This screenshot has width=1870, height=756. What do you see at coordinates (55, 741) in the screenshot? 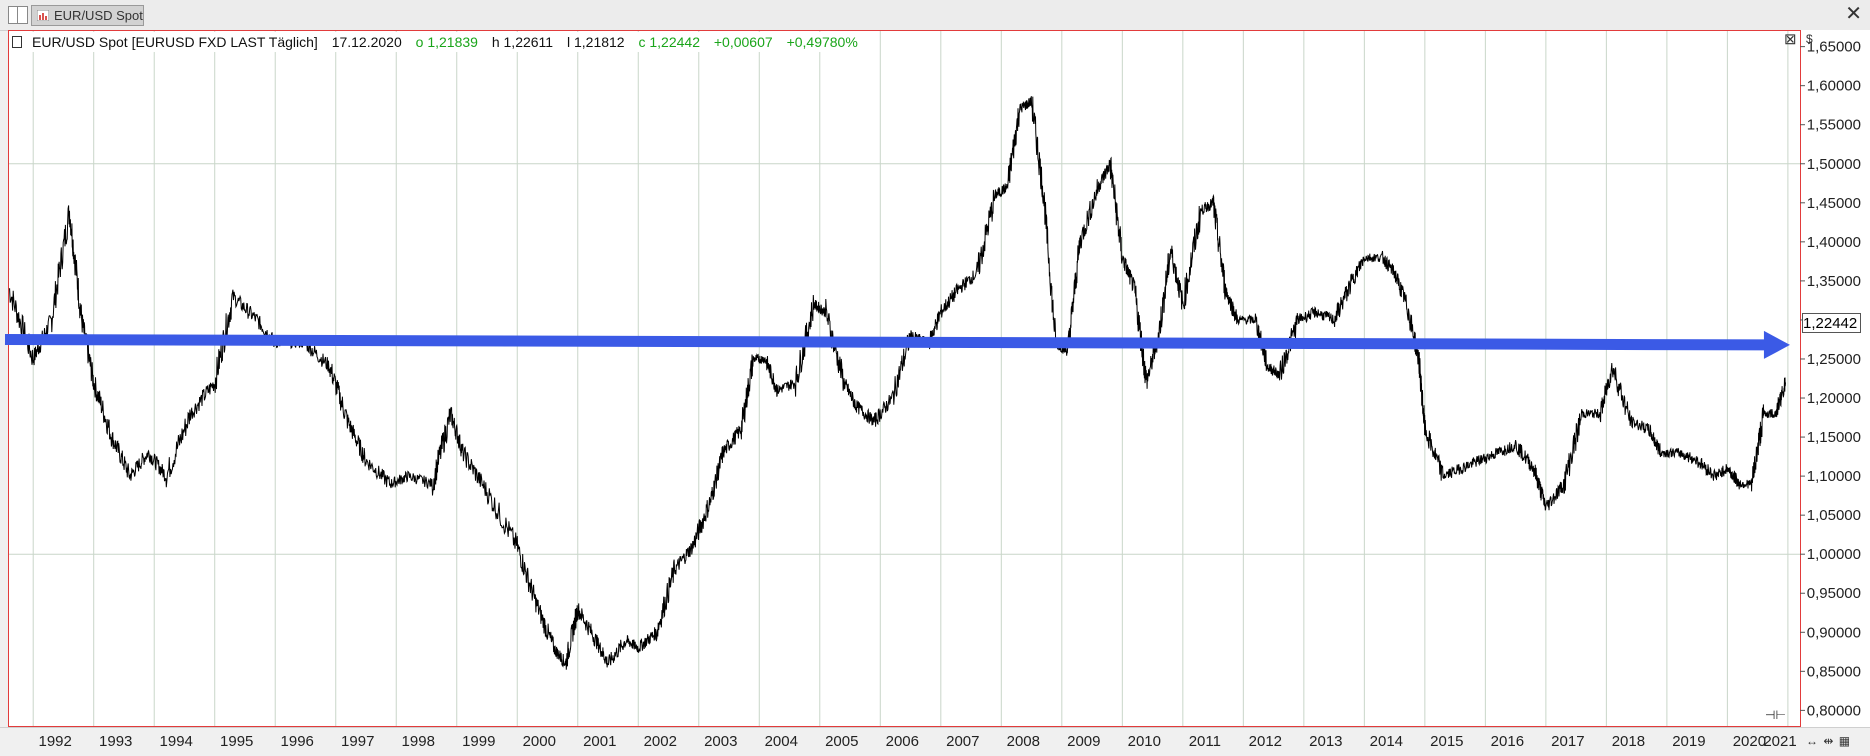
I see `x-tick-label: 1992` at bounding box center [55, 741].